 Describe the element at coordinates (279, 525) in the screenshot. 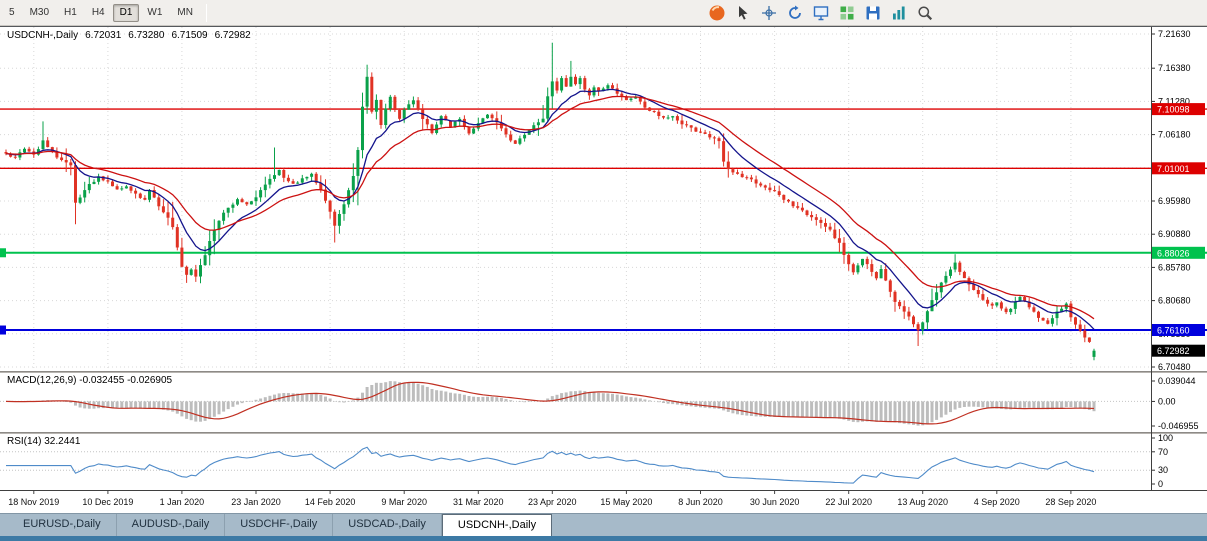

I see `tab-usdchf-daily: USDCHF-,Daily` at that location.